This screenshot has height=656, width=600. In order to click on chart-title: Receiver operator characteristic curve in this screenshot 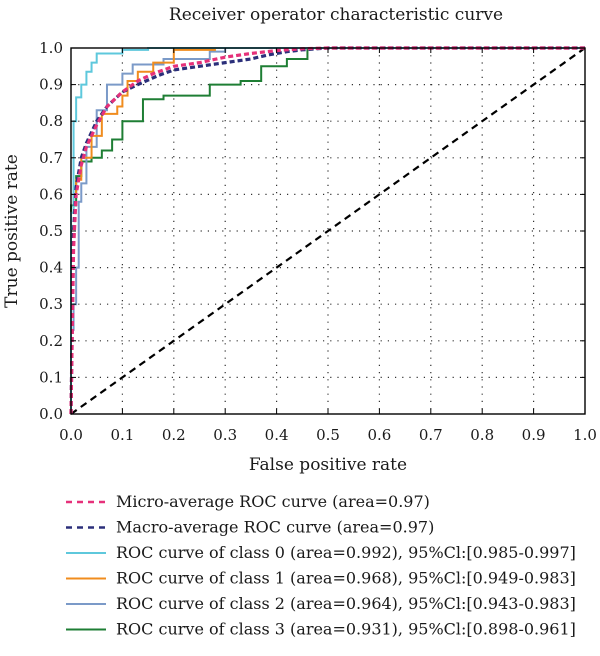, I will do `click(336, 15)`.